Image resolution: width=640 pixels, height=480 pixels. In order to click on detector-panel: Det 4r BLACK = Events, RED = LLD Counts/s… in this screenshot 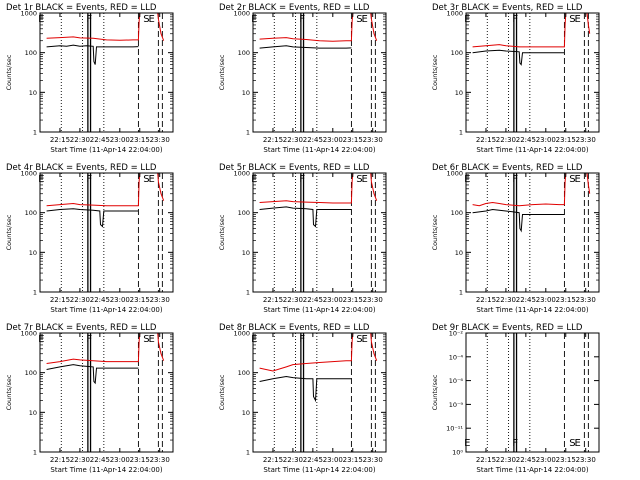, I will do `click(89, 238)`.